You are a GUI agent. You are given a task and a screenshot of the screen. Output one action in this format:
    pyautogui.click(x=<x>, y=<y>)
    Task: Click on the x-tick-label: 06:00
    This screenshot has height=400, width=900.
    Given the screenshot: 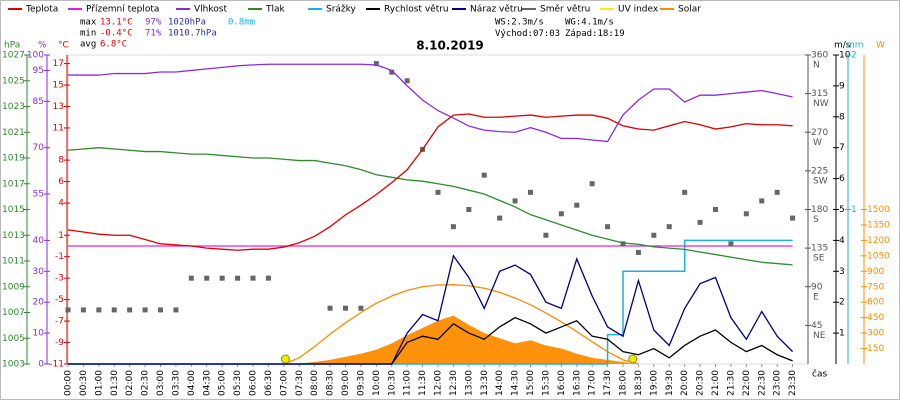 What is the action you would take?
    pyautogui.click(x=254, y=383)
    